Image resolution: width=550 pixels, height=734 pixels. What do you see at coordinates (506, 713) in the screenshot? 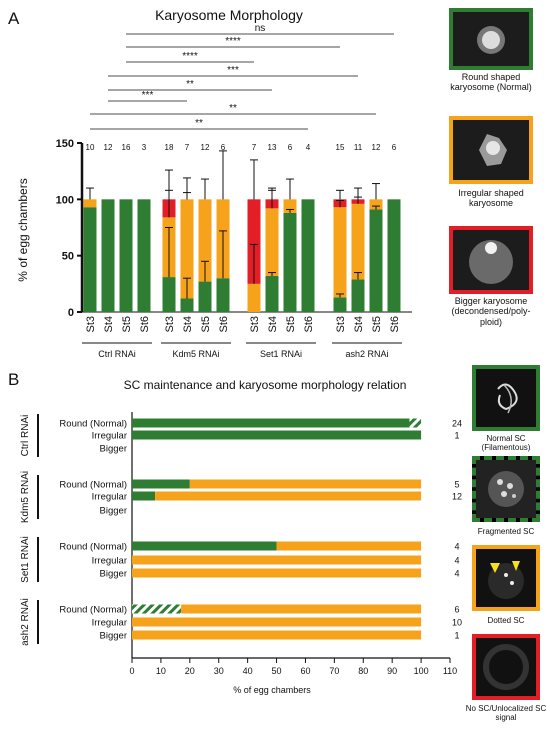
I see `legend-b-caption-nosc: No SC/Unlocalized SC signal` at bounding box center [506, 713].